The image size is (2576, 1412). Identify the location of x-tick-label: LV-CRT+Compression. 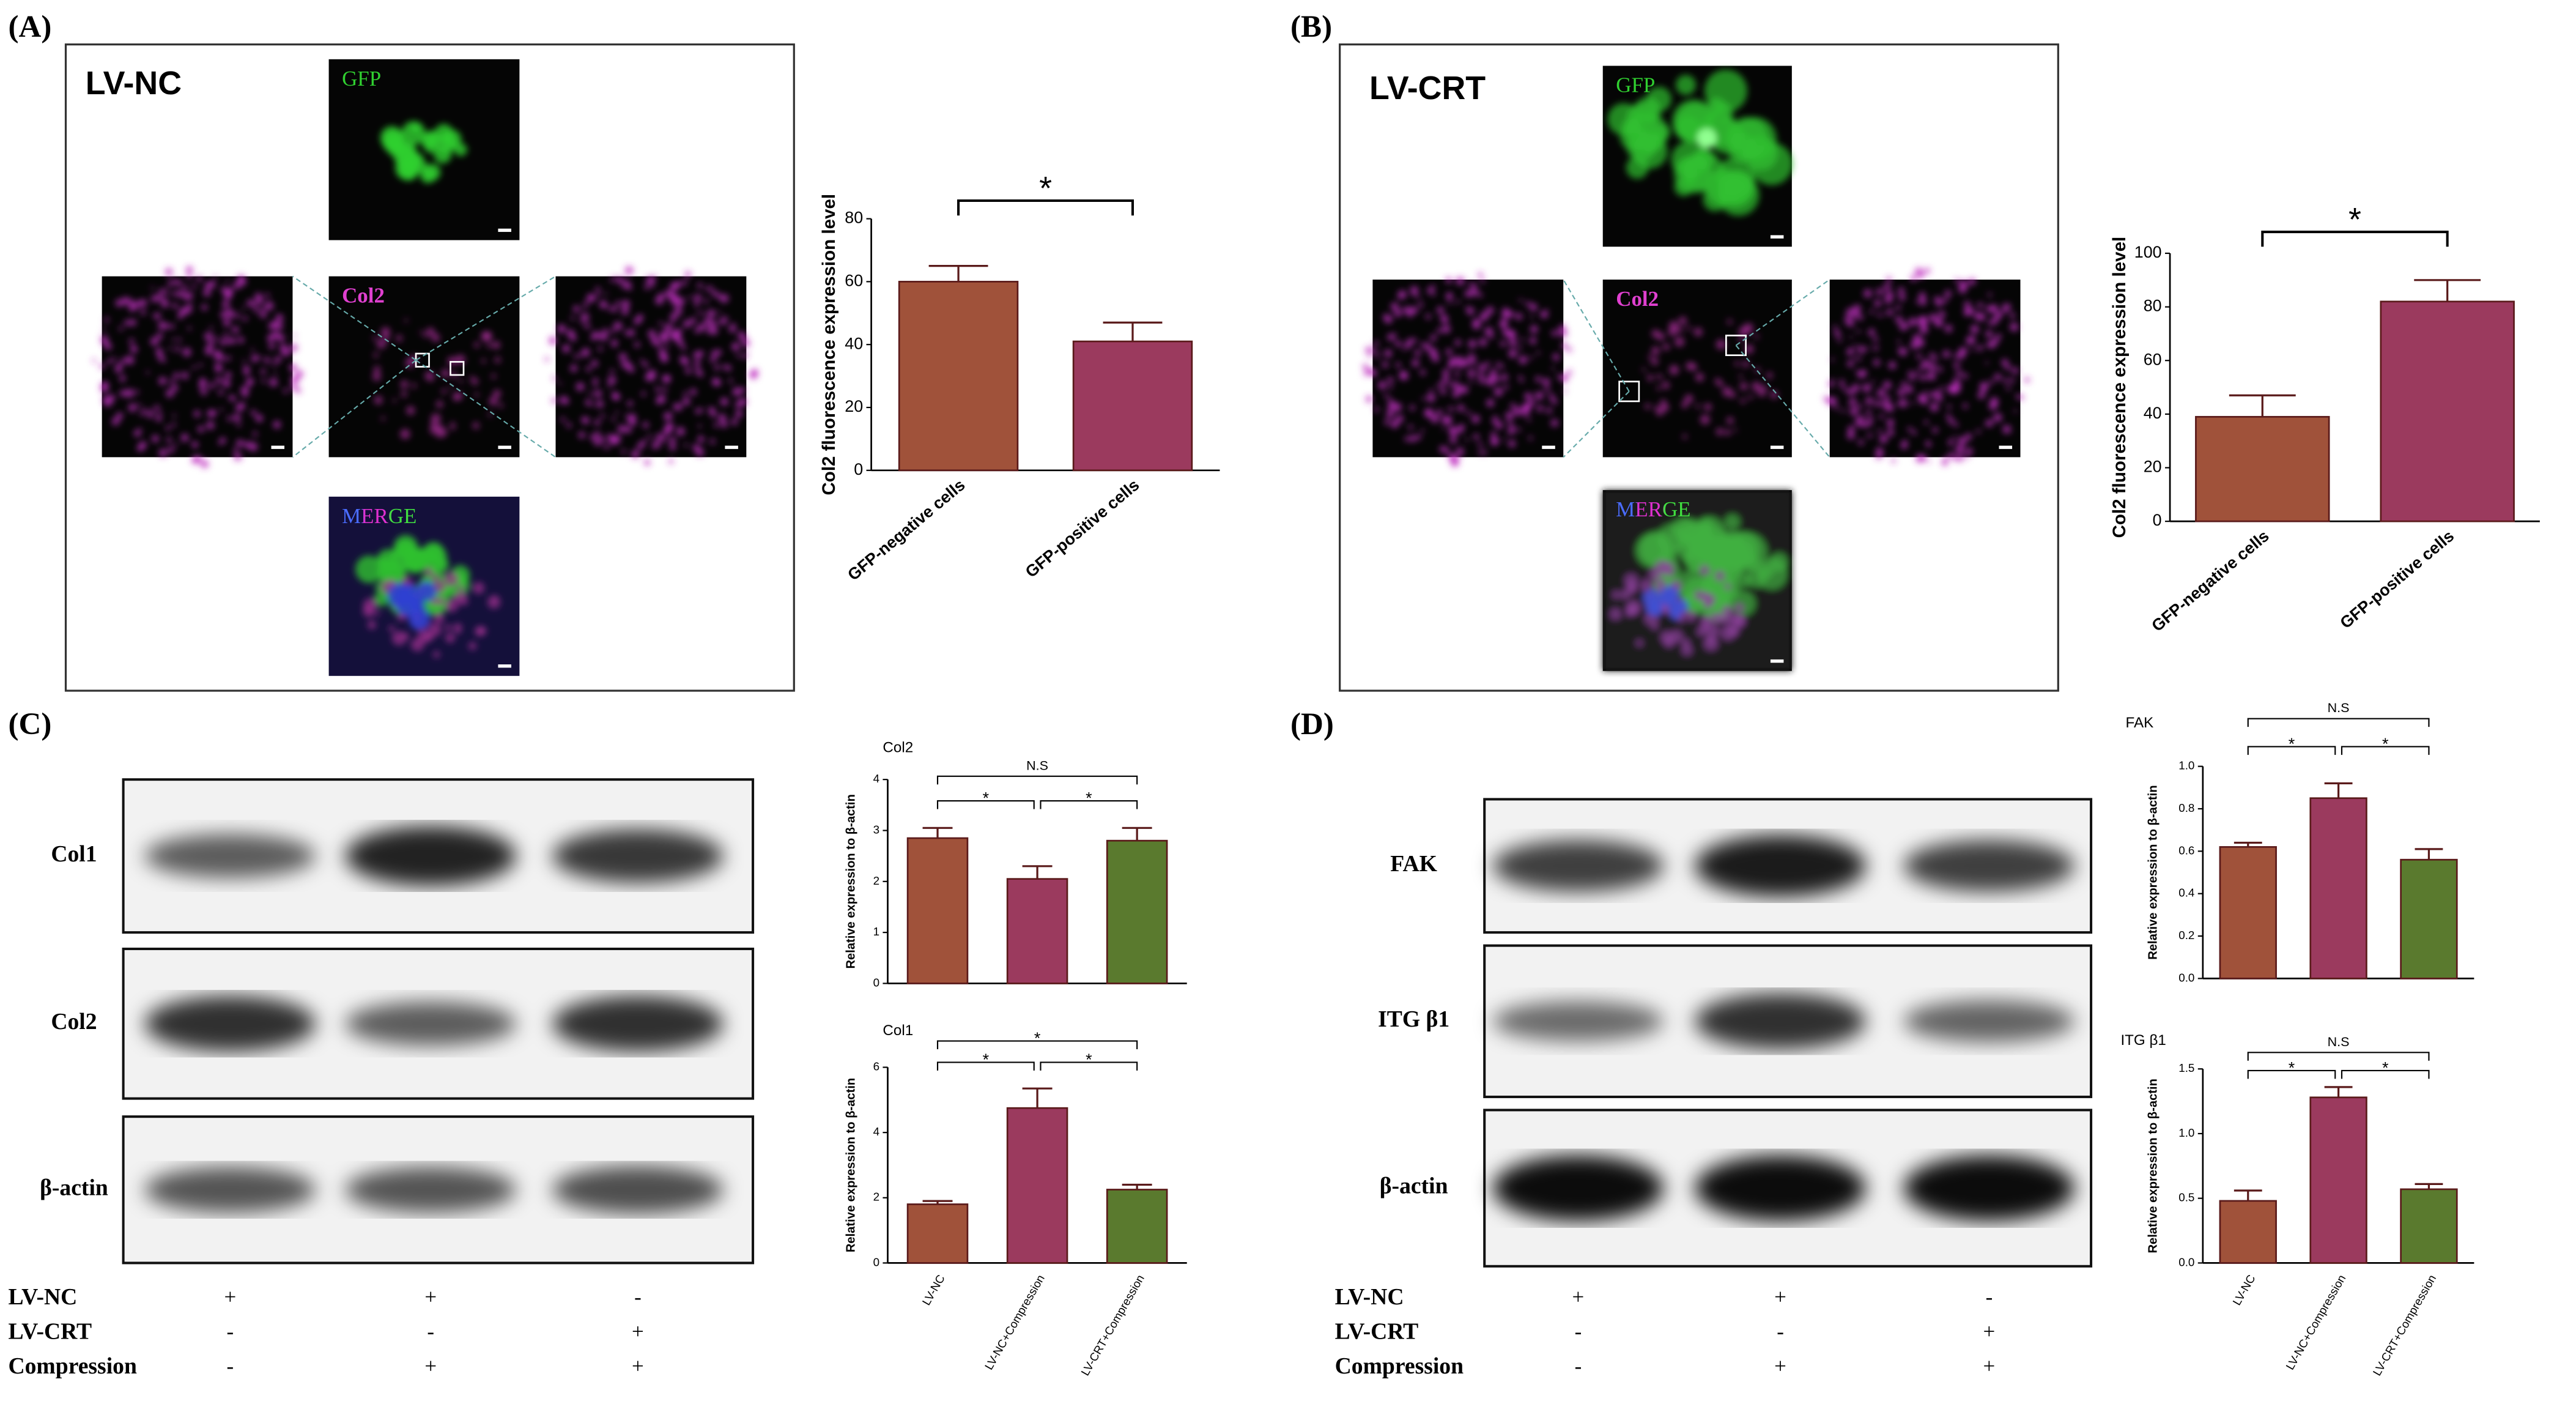
(1112, 1325).